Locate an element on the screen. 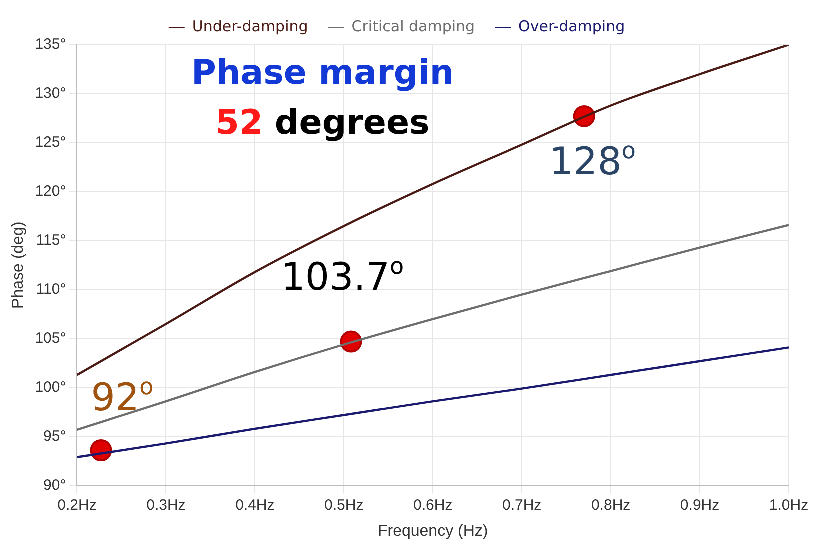  legend-label: Critical damping is located at coordinates (414, 26).